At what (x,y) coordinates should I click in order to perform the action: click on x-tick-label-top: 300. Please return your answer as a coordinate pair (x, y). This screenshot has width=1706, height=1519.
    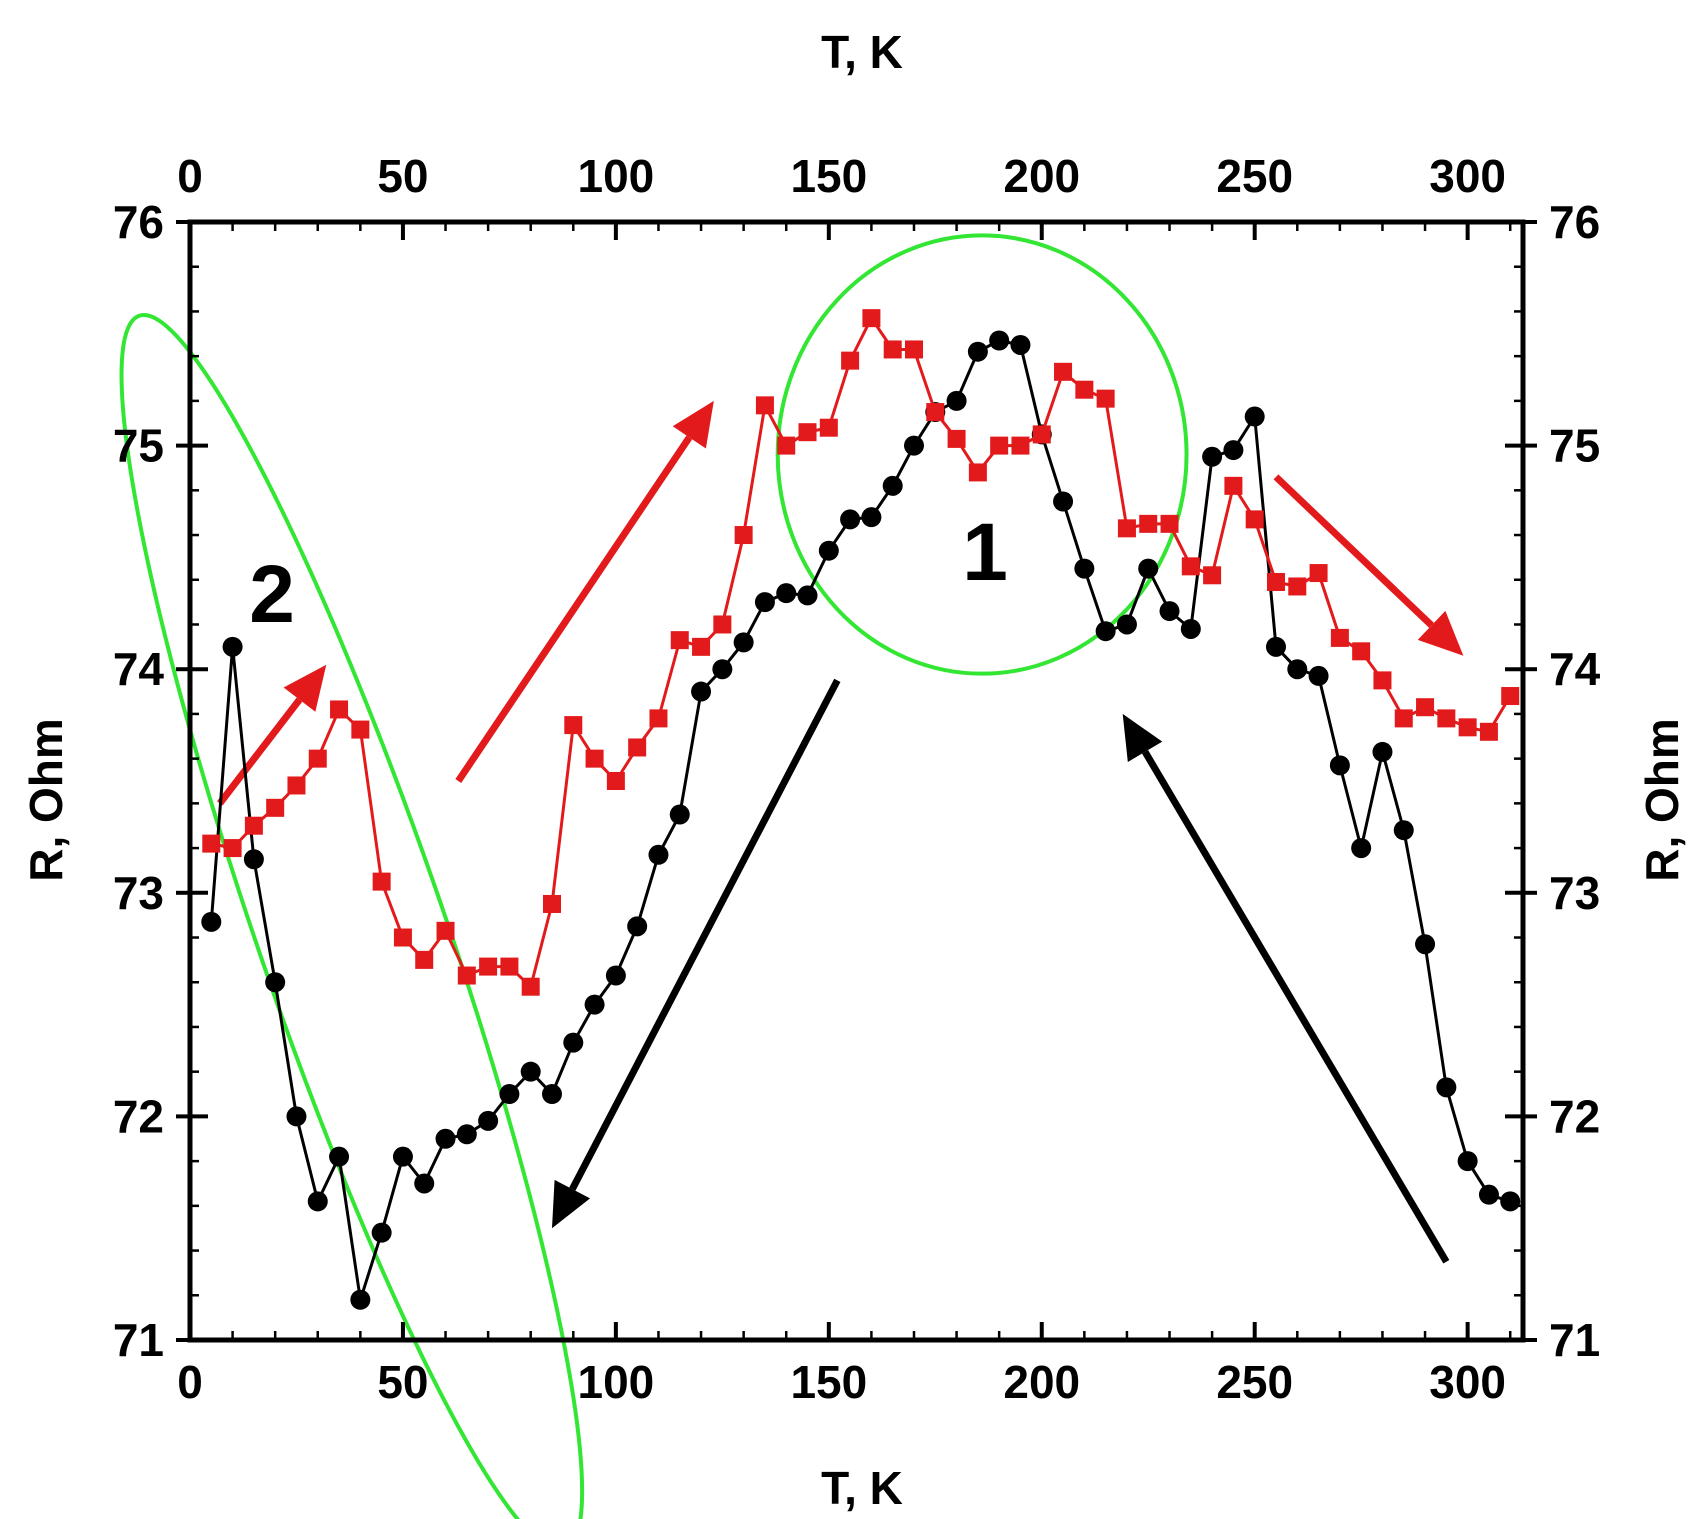
    Looking at the image, I should click on (1467, 176).